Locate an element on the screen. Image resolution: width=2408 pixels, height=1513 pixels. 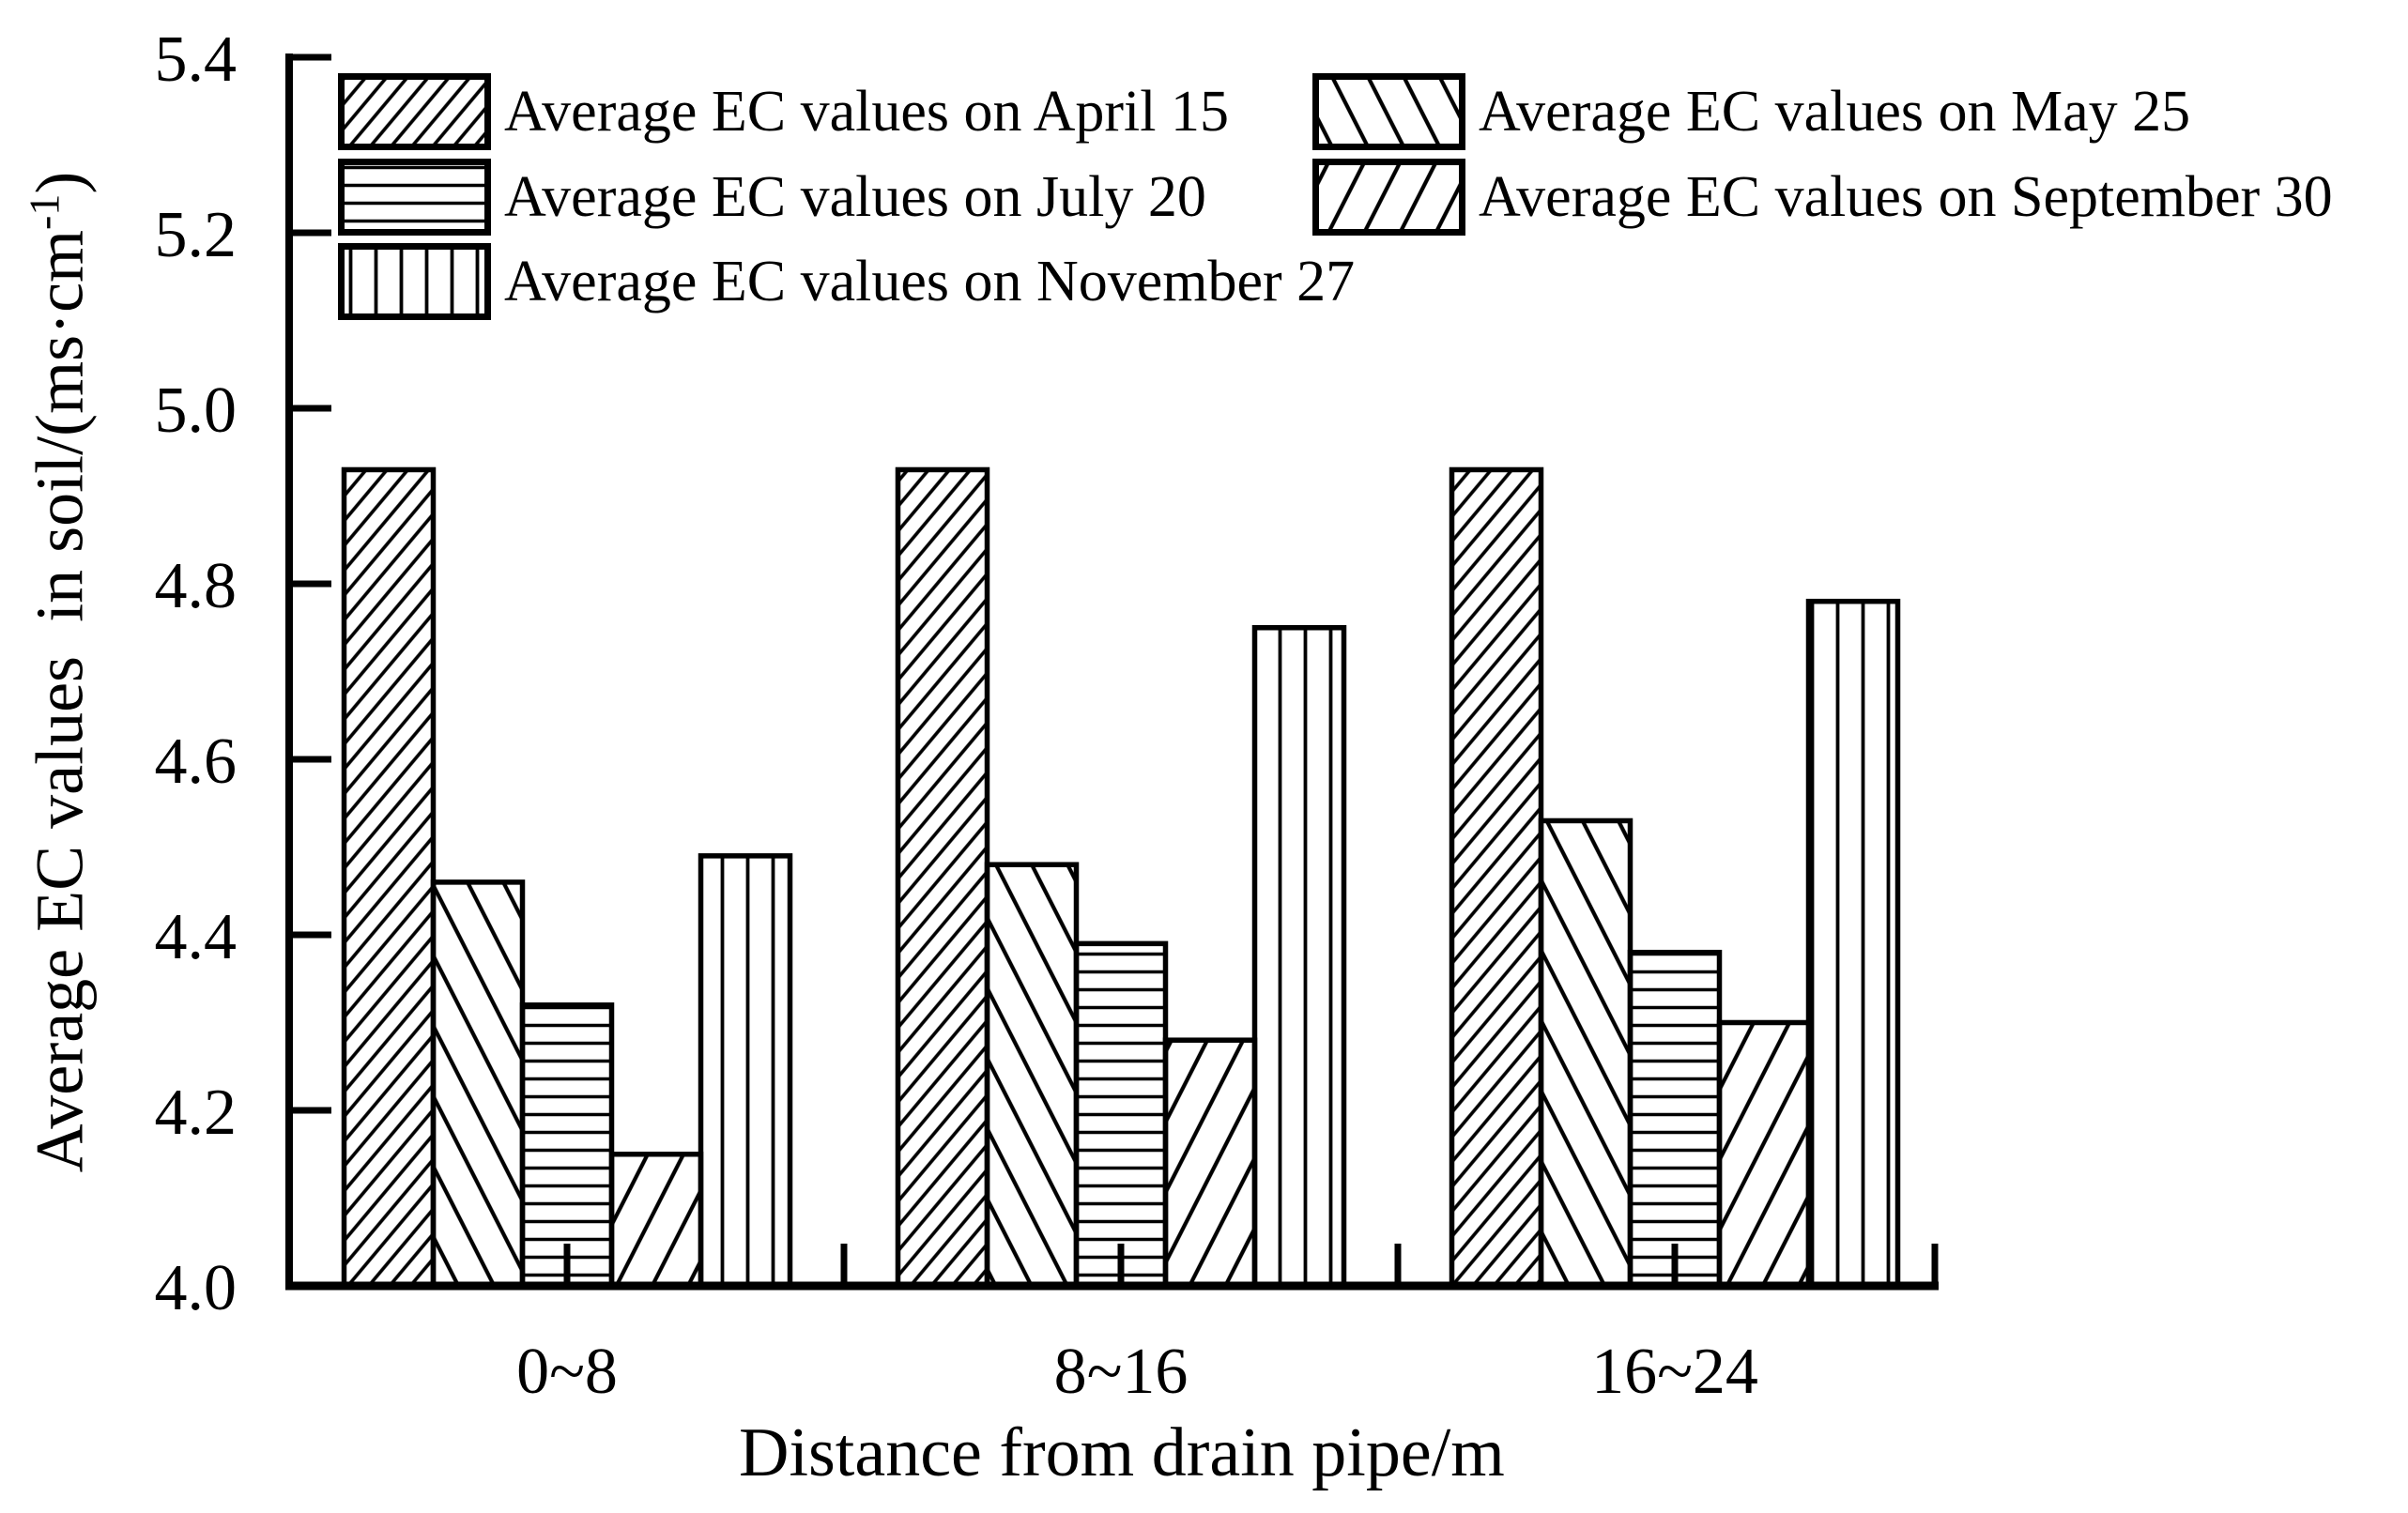
x-axis-title: Distance from drain pipe/m is located at coordinates (1122, 1452).